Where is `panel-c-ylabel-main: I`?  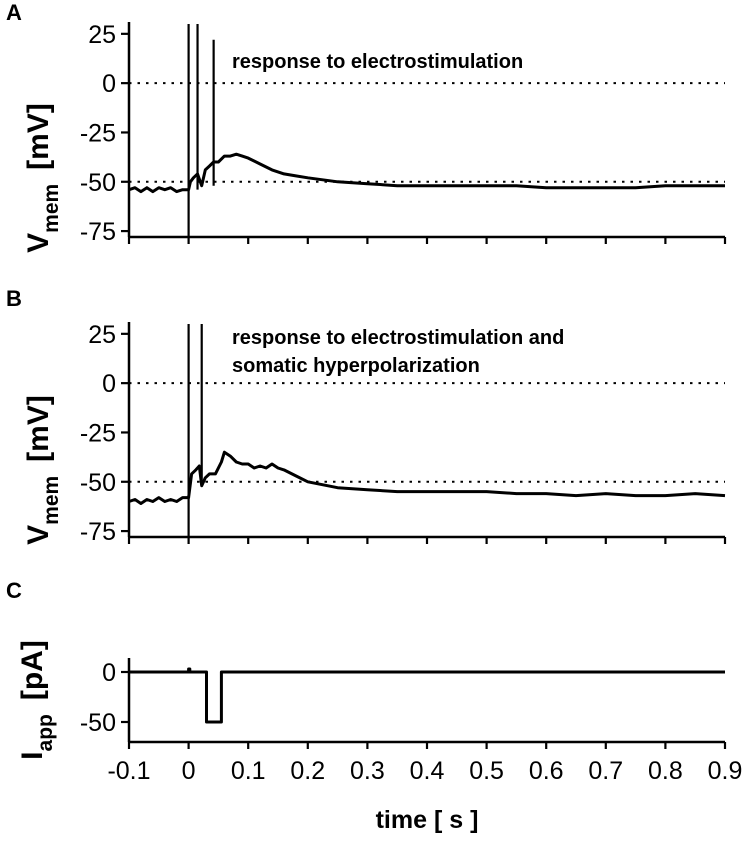 panel-c-ylabel-main: I is located at coordinates (32, 755).